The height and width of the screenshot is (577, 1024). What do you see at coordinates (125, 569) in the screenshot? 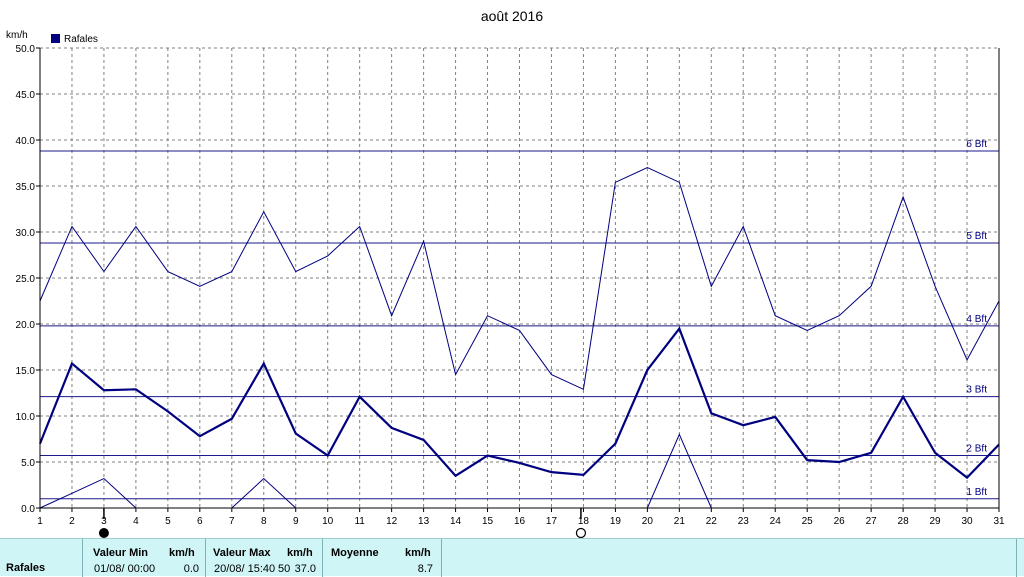
I see `summary-min-datetime: 01/08/ 00:00` at bounding box center [125, 569].